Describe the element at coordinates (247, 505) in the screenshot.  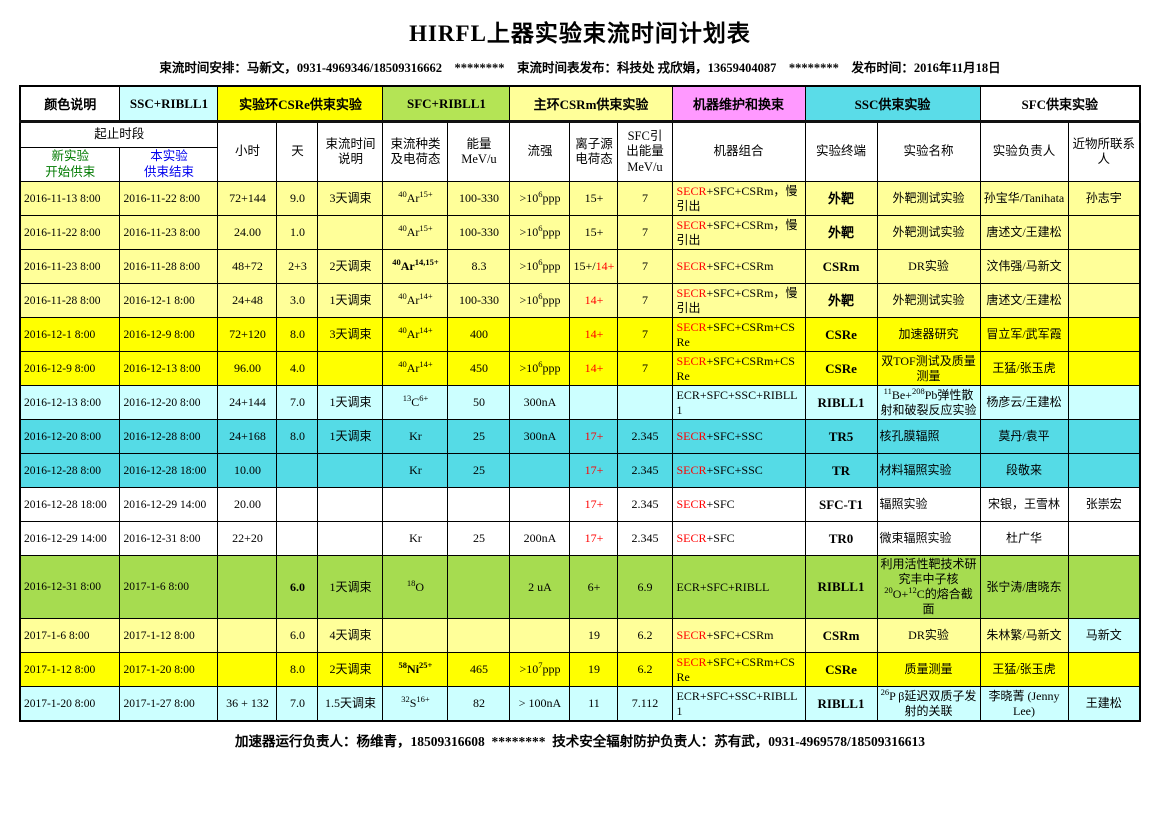
I see `cell-hours: 20.00` at that location.